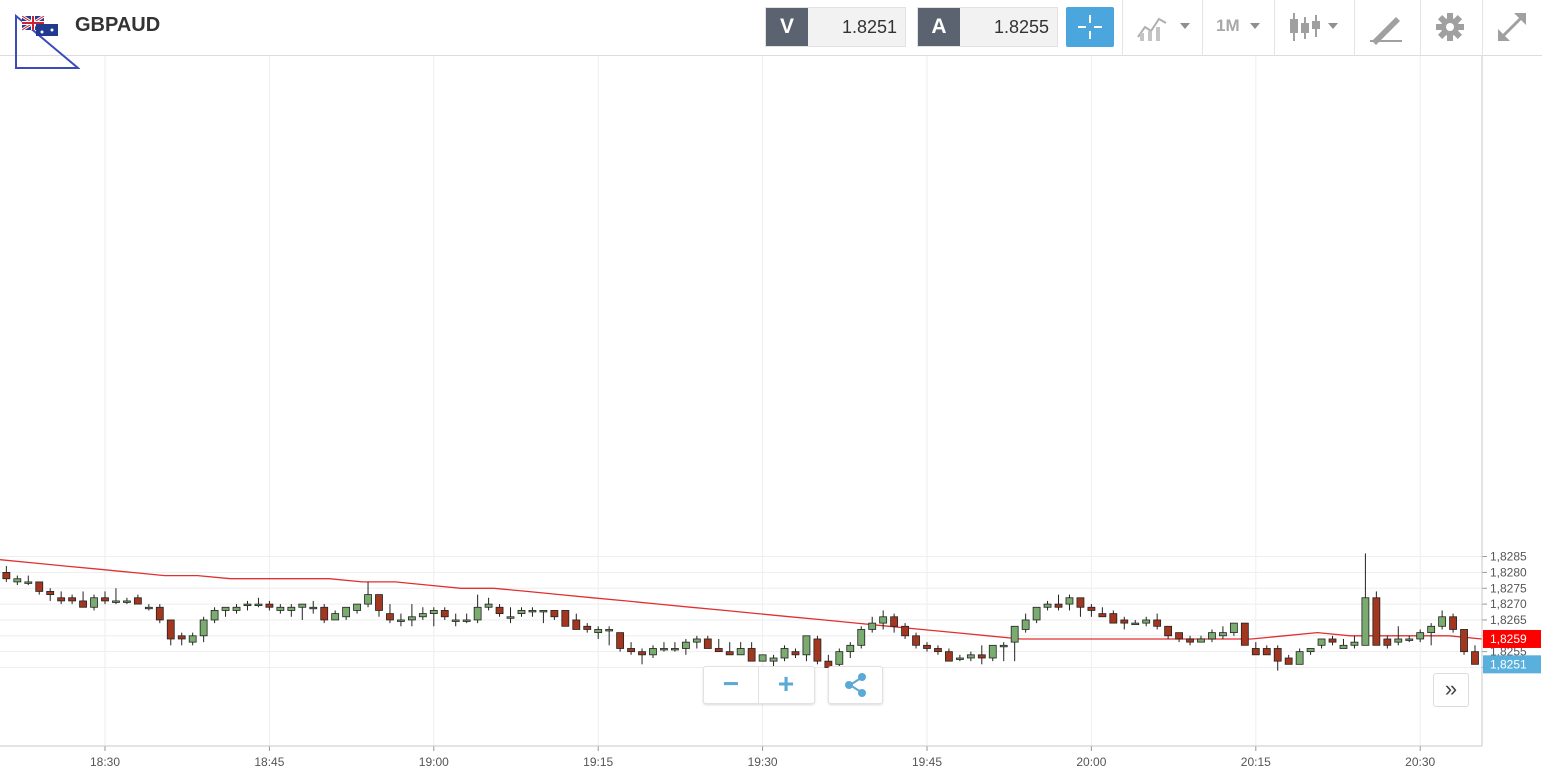 This screenshot has height=784, width=1542. Describe the element at coordinates (1450, 27) in the screenshot. I see `settings-button` at that location.